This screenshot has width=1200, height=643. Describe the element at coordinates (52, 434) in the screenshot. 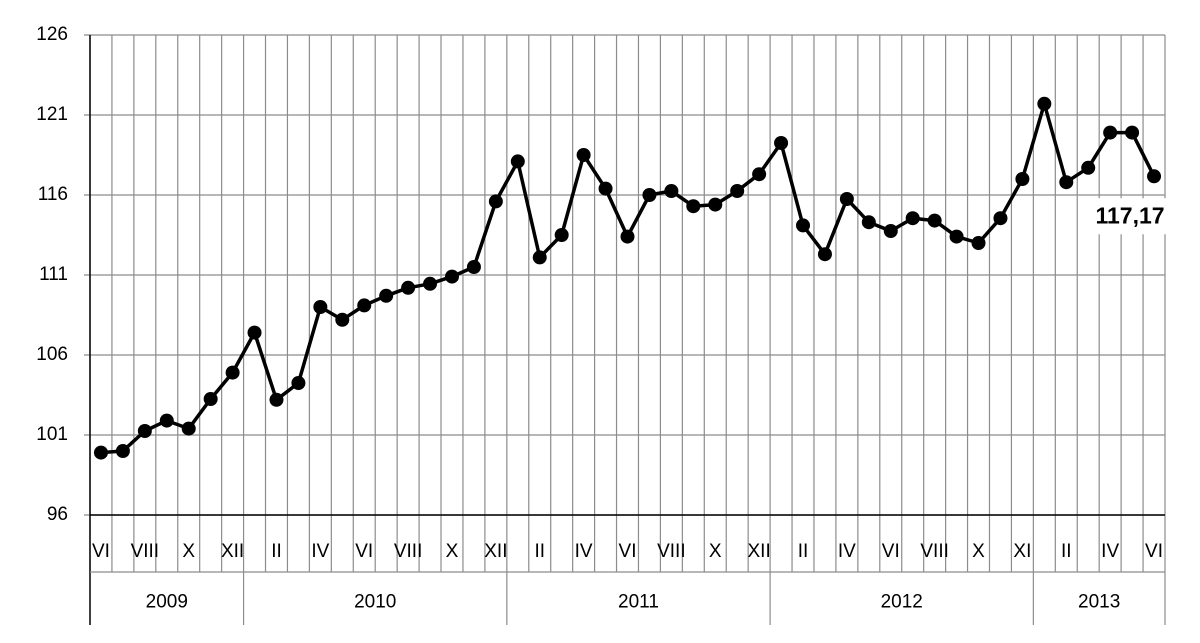

I see `y-tick-label: 101` at that location.